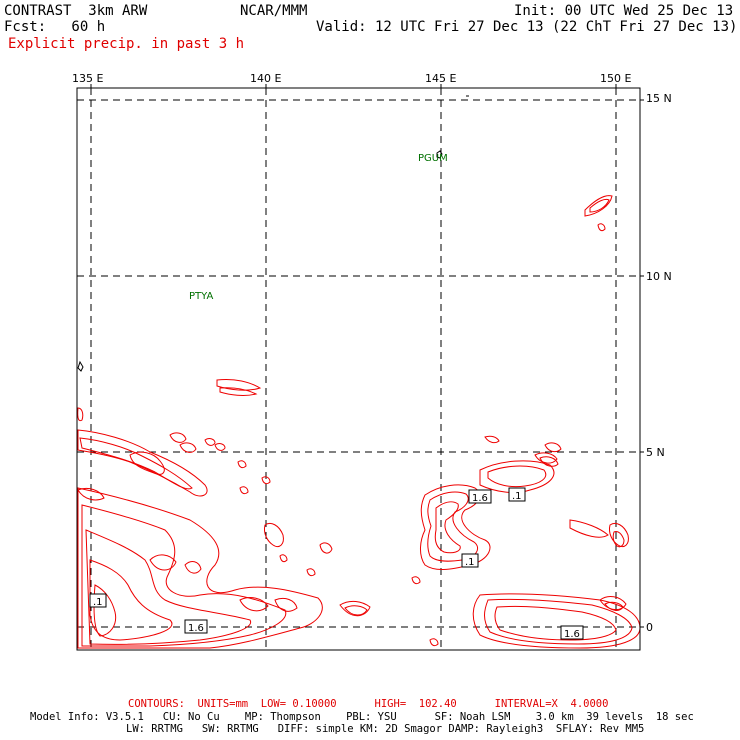 The width and height of the screenshot is (740, 740). I want to click on contour-label-boxes: 1.6 .1 .1 .1 1.6 1.6, so click(336, 563).